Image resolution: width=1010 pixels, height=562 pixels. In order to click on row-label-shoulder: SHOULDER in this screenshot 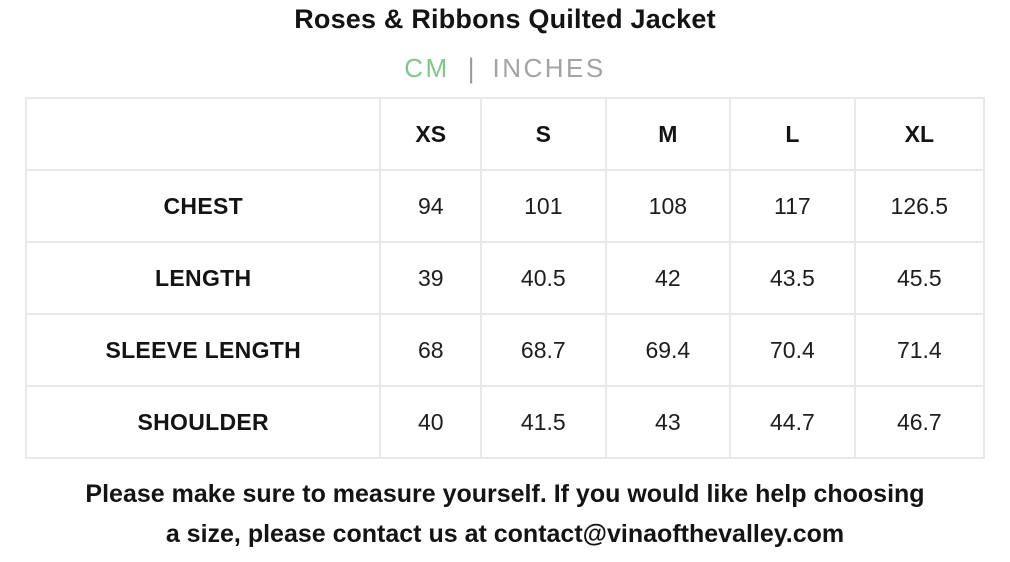, I will do `click(203, 422)`.